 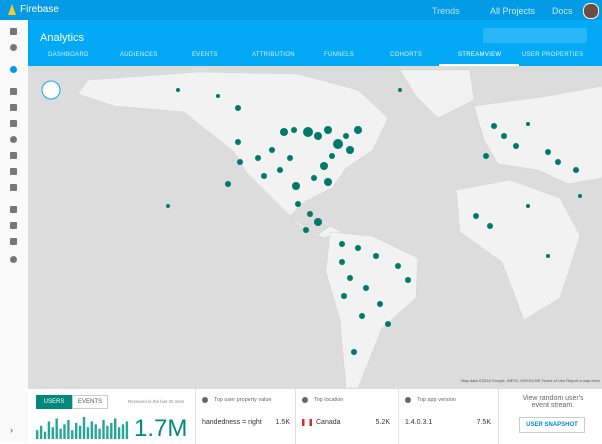 I want to click on logo, so click(x=12, y=9).